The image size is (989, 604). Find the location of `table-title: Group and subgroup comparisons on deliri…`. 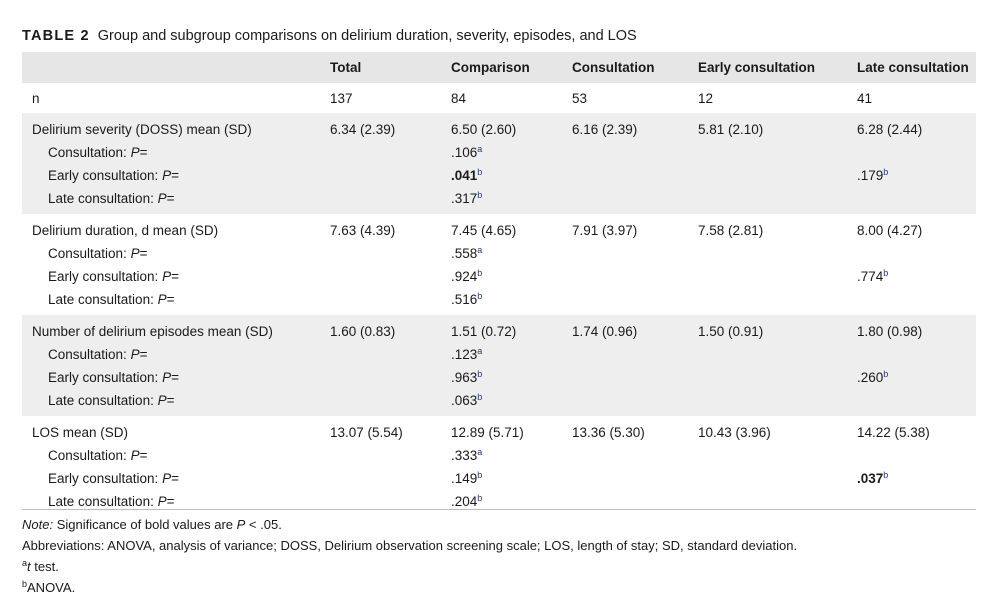

table-title: Group and subgroup comparisons on deliri… is located at coordinates (367, 36).